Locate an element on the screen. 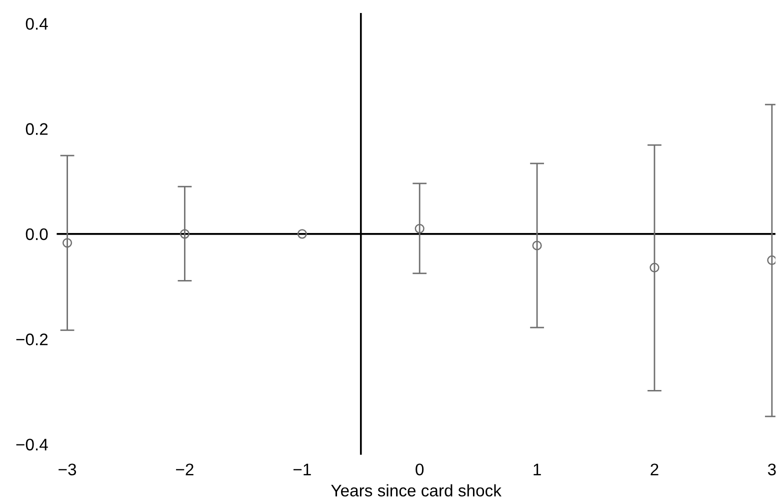 This screenshot has width=777, height=502. y-tick-label: −0.2 is located at coordinates (32, 340).